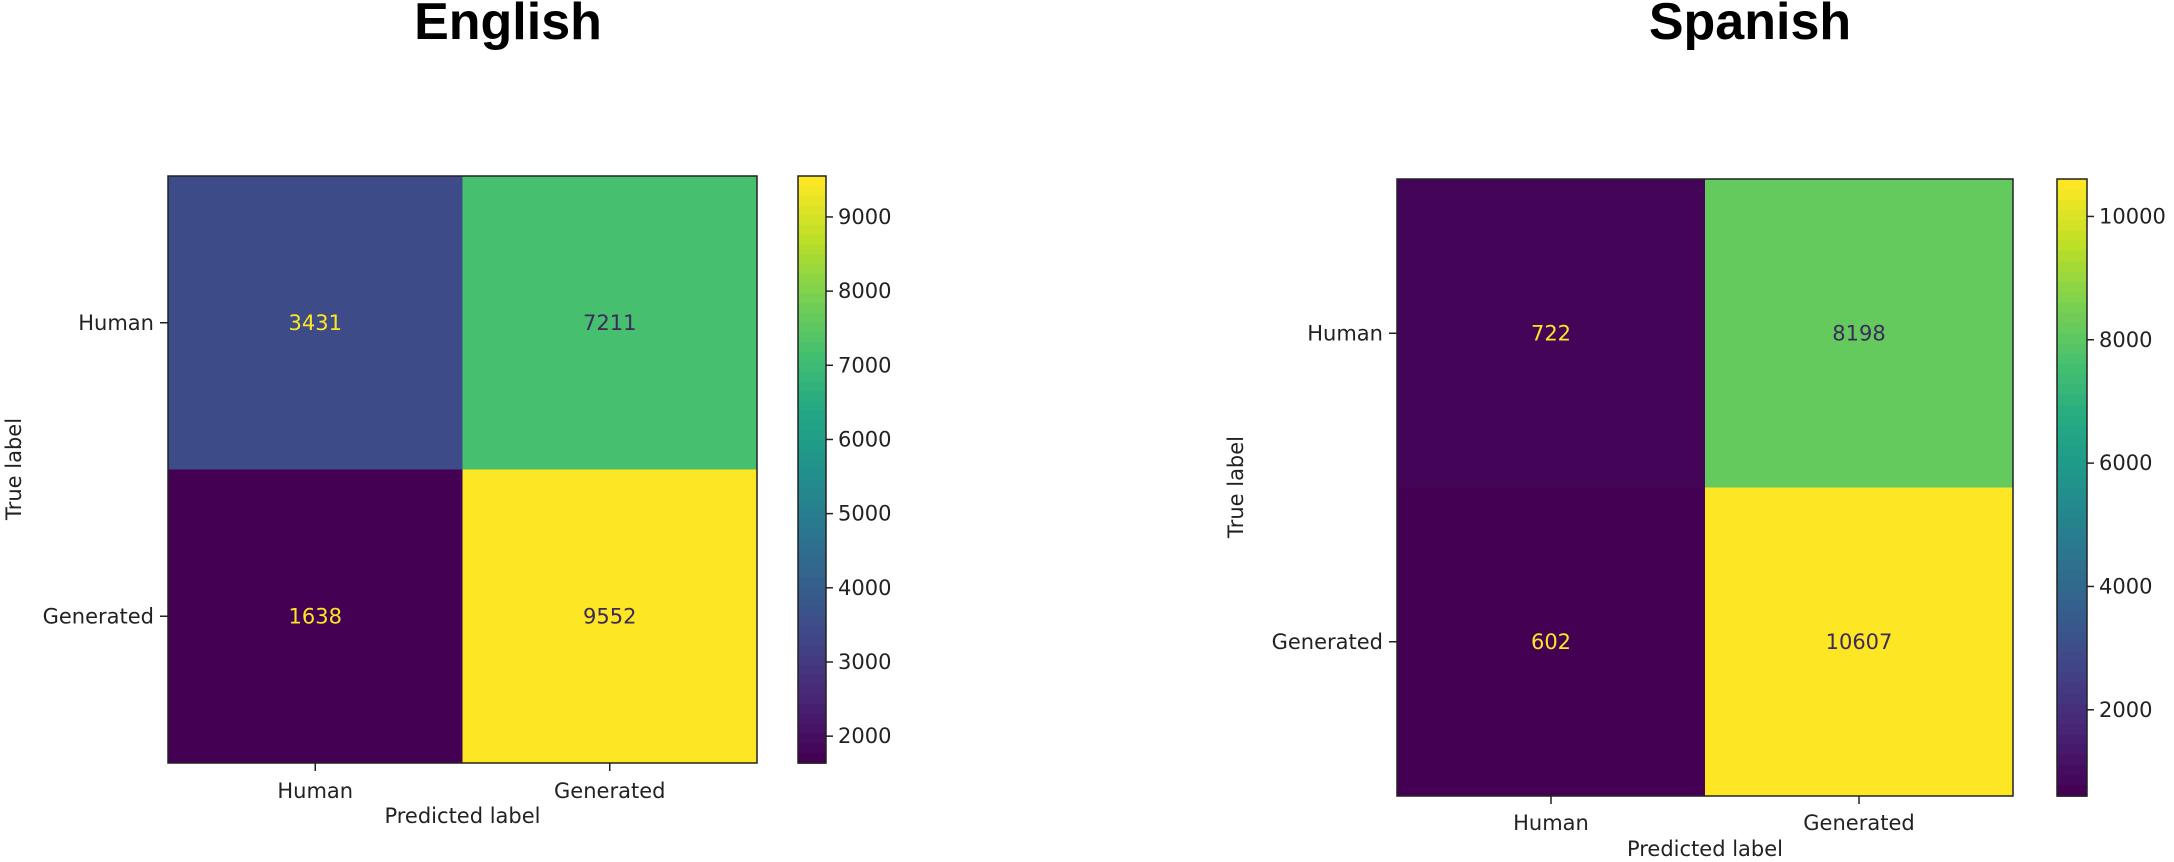 The image size is (2174, 862). Describe the element at coordinates (2125, 463) in the screenshot. I see `spanish-colorbar-tick-label-2: 6000` at that location.